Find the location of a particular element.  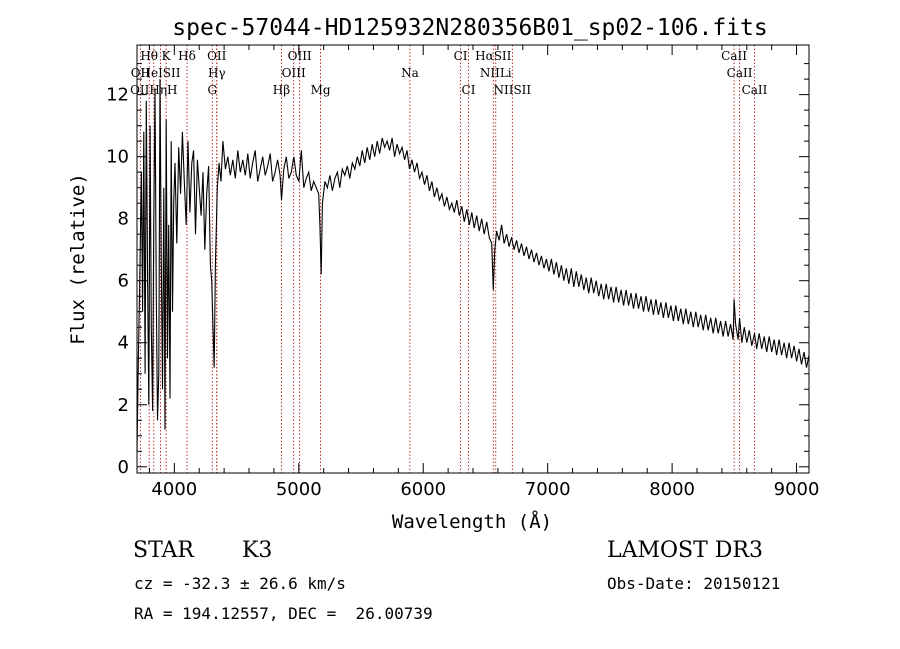

line-label-12: Na is located at coordinates (410, 73).